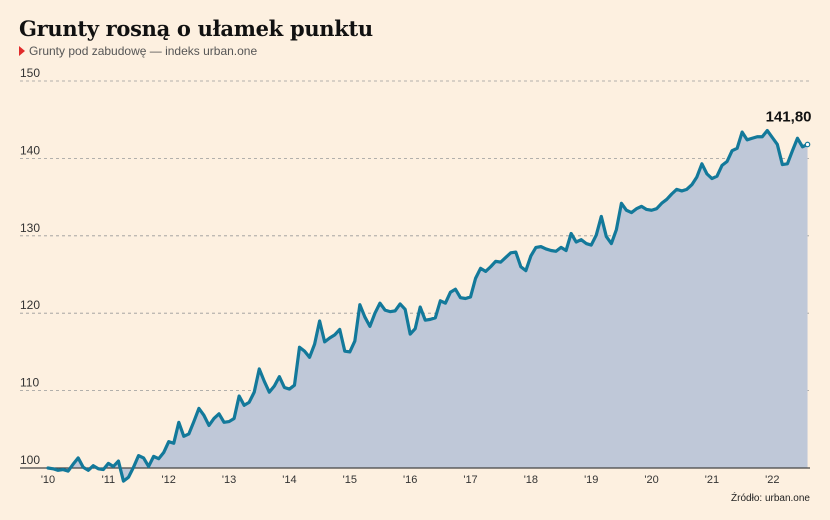  I want to click on chart-subtitle: Grunty pod zabudowę — indeks urban.one, so click(138, 51).